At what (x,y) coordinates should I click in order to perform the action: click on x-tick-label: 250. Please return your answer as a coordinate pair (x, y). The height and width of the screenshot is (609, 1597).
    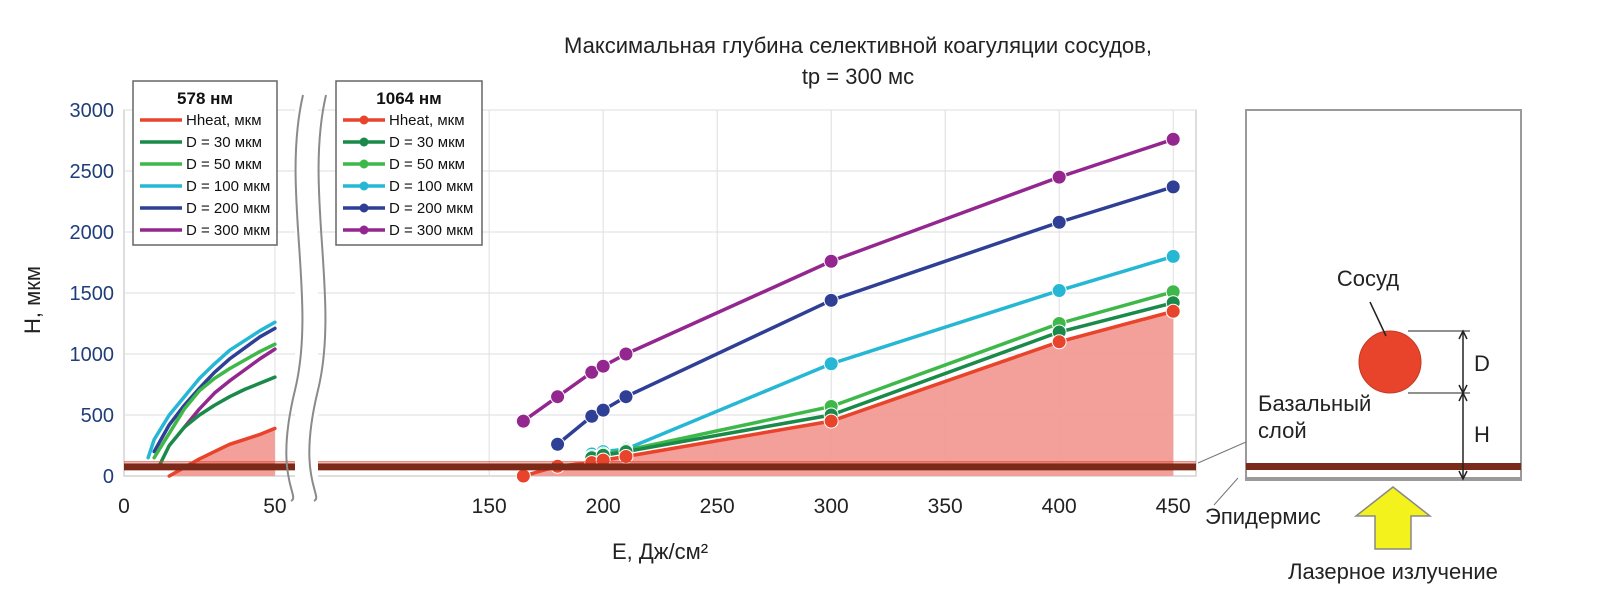
    Looking at the image, I should click on (717, 506).